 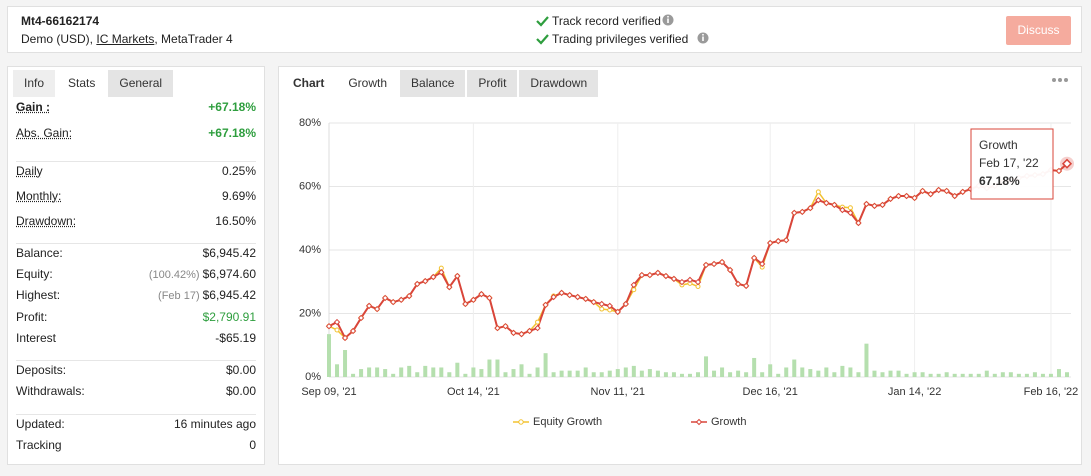 I want to click on tab: Profit, so click(x=492, y=83).